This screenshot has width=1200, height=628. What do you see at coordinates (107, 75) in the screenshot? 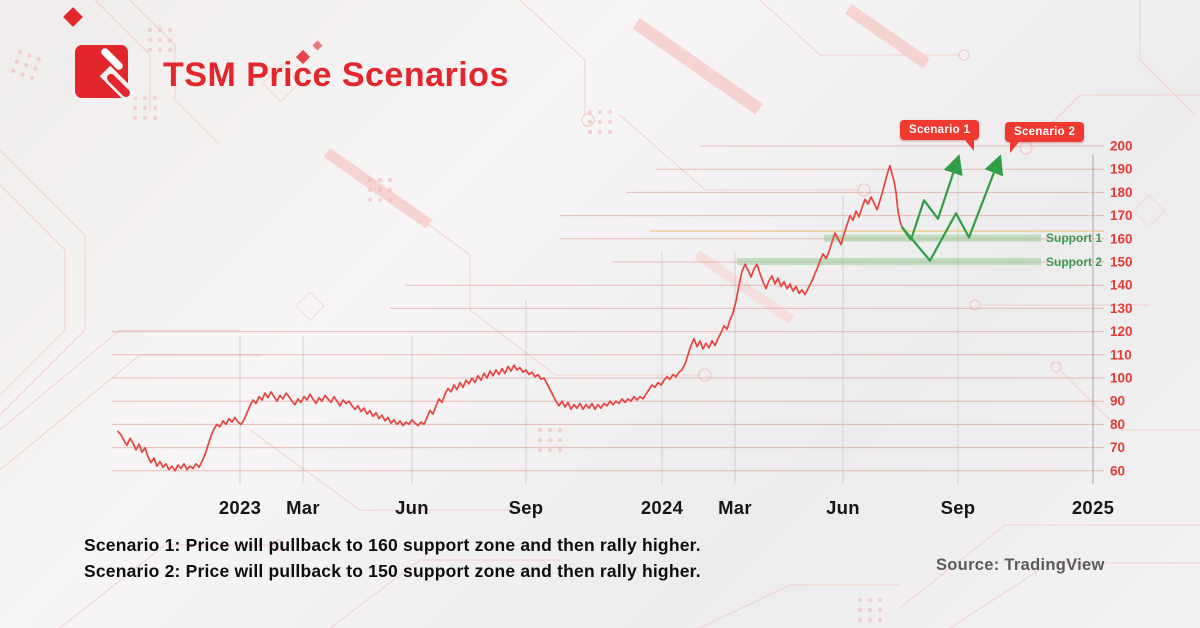
I see `brand-logo-icon` at bounding box center [107, 75].